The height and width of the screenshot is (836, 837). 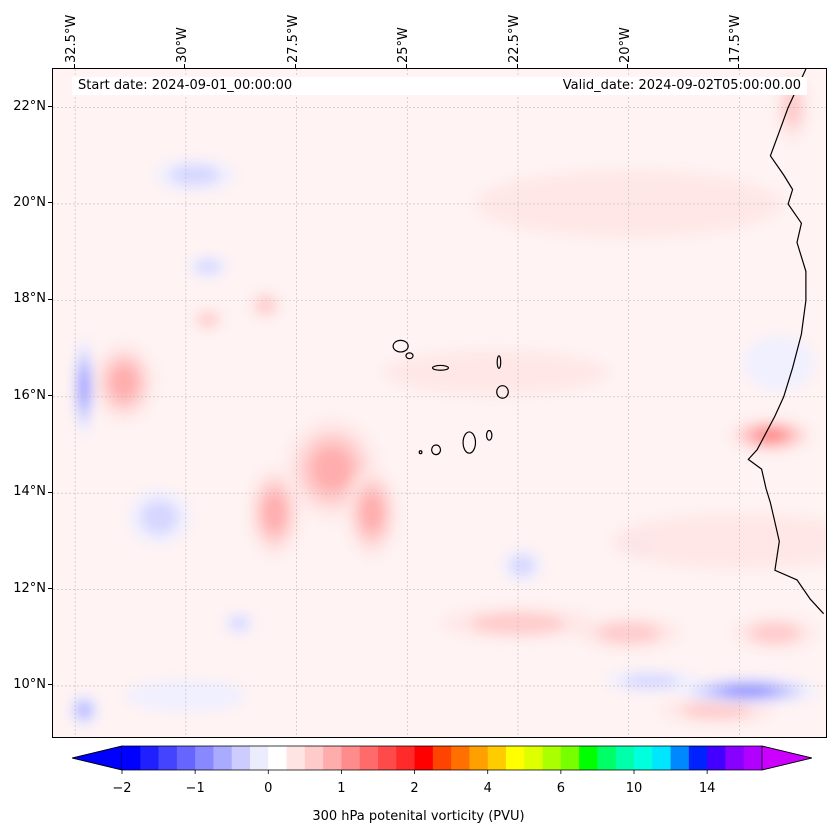 I want to click on colorbar-tick-label-8: 14, so click(x=707, y=788).